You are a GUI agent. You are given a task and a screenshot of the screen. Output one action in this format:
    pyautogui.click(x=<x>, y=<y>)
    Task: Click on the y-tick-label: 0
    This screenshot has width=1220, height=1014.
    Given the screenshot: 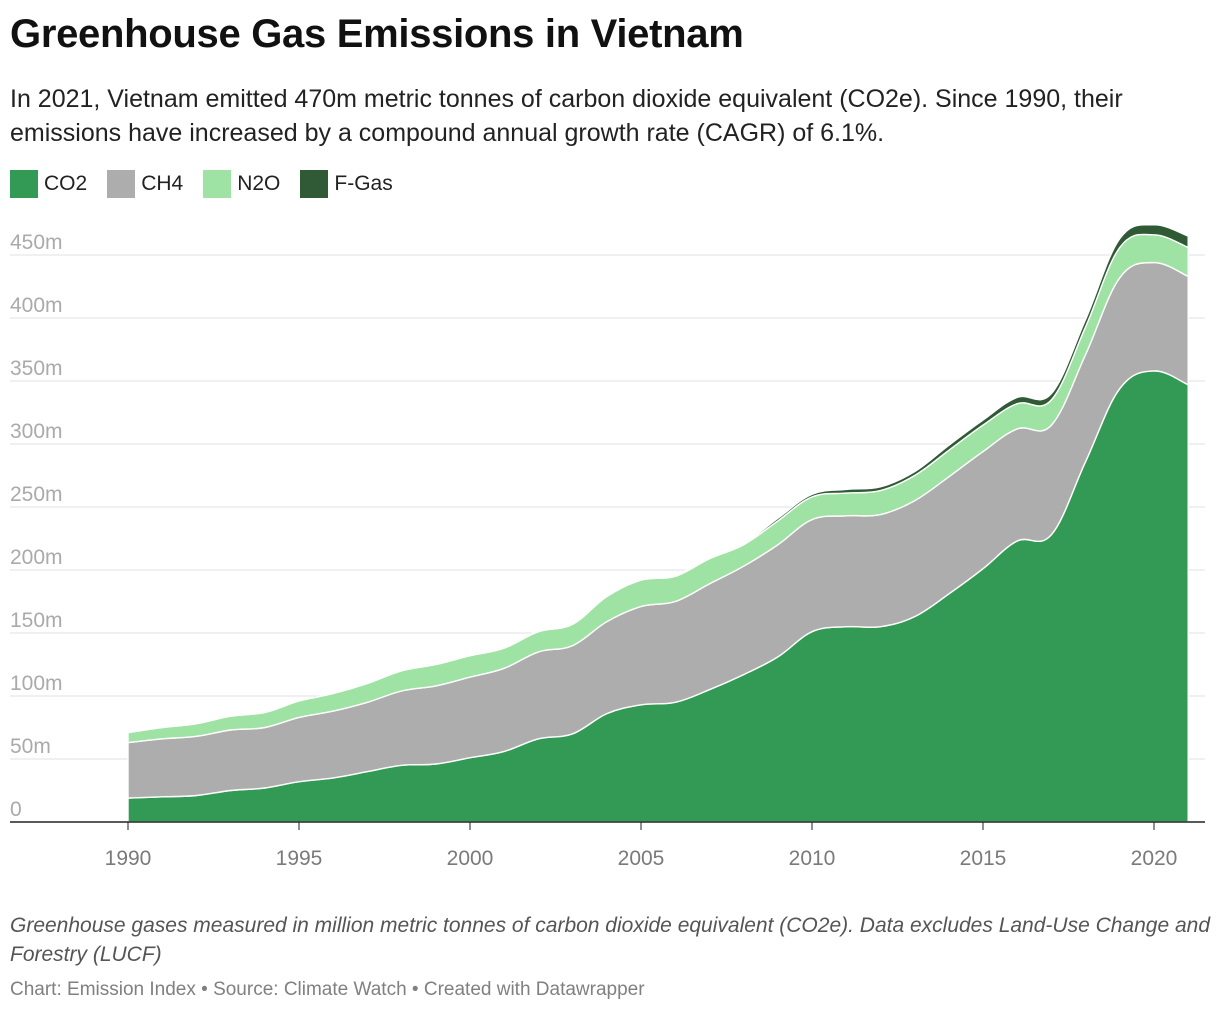 What is the action you would take?
    pyautogui.click(x=16, y=809)
    